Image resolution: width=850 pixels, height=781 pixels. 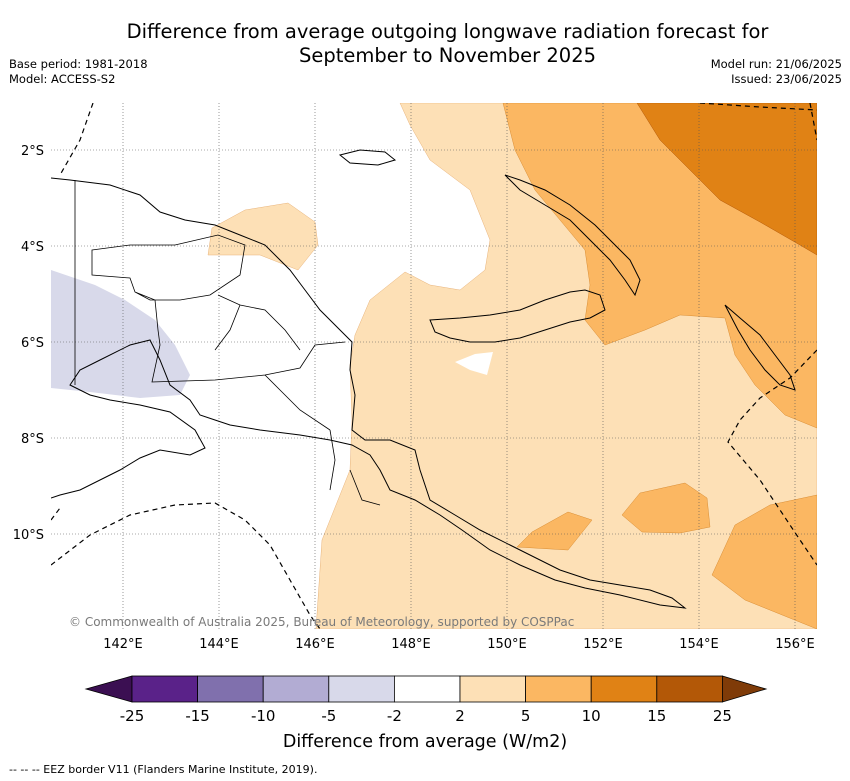 I want to click on lon-tick-146: 146°E, so click(x=315, y=644).